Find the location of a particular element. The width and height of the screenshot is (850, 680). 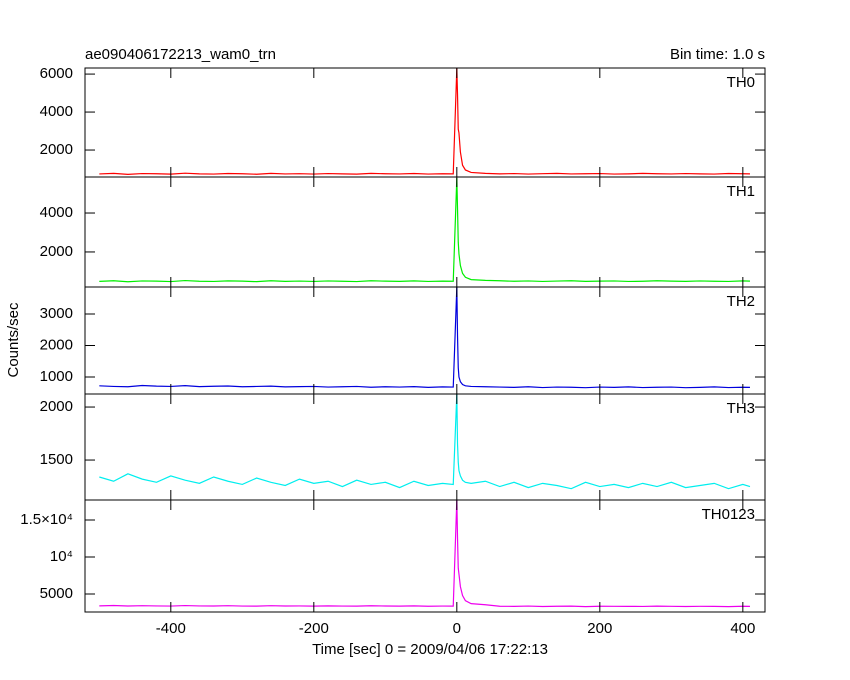

y-tick-label: 1500 is located at coordinates (56, 459).